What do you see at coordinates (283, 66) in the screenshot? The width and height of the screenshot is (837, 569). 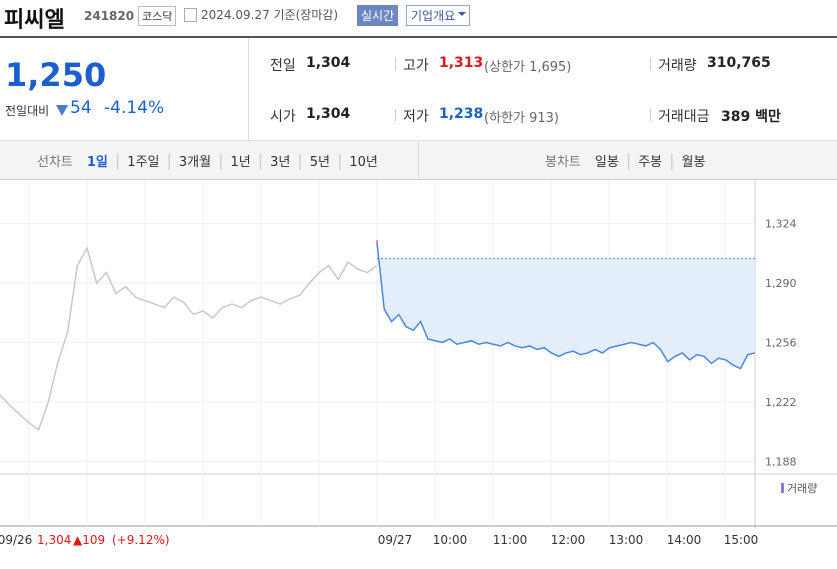 I see `stat-label: 전일` at bounding box center [283, 66].